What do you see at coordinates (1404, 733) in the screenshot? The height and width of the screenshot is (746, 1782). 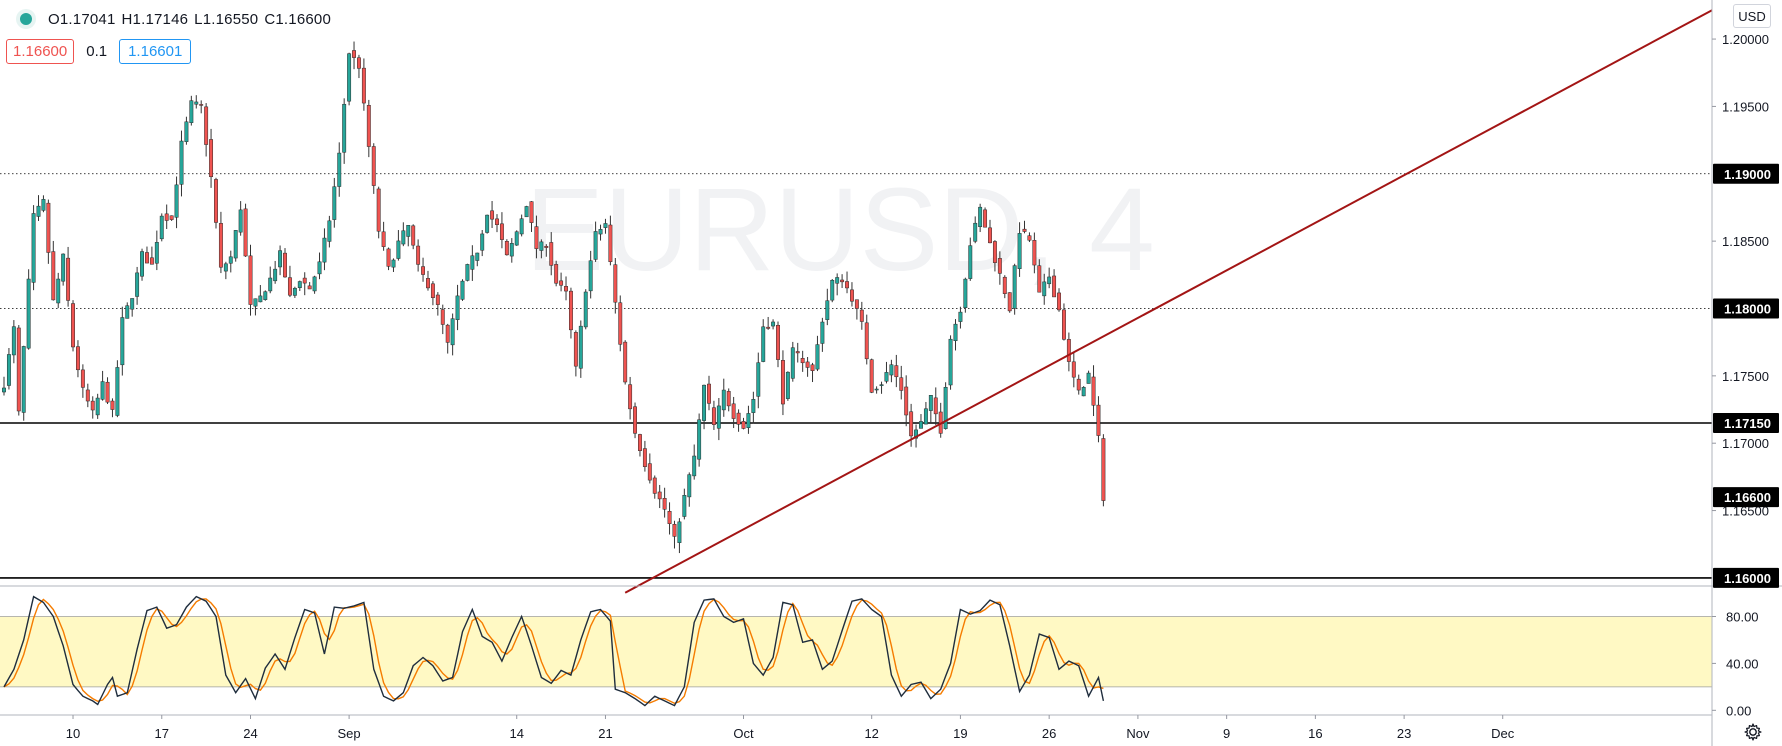 I see `time-tick-label: 23` at bounding box center [1404, 733].